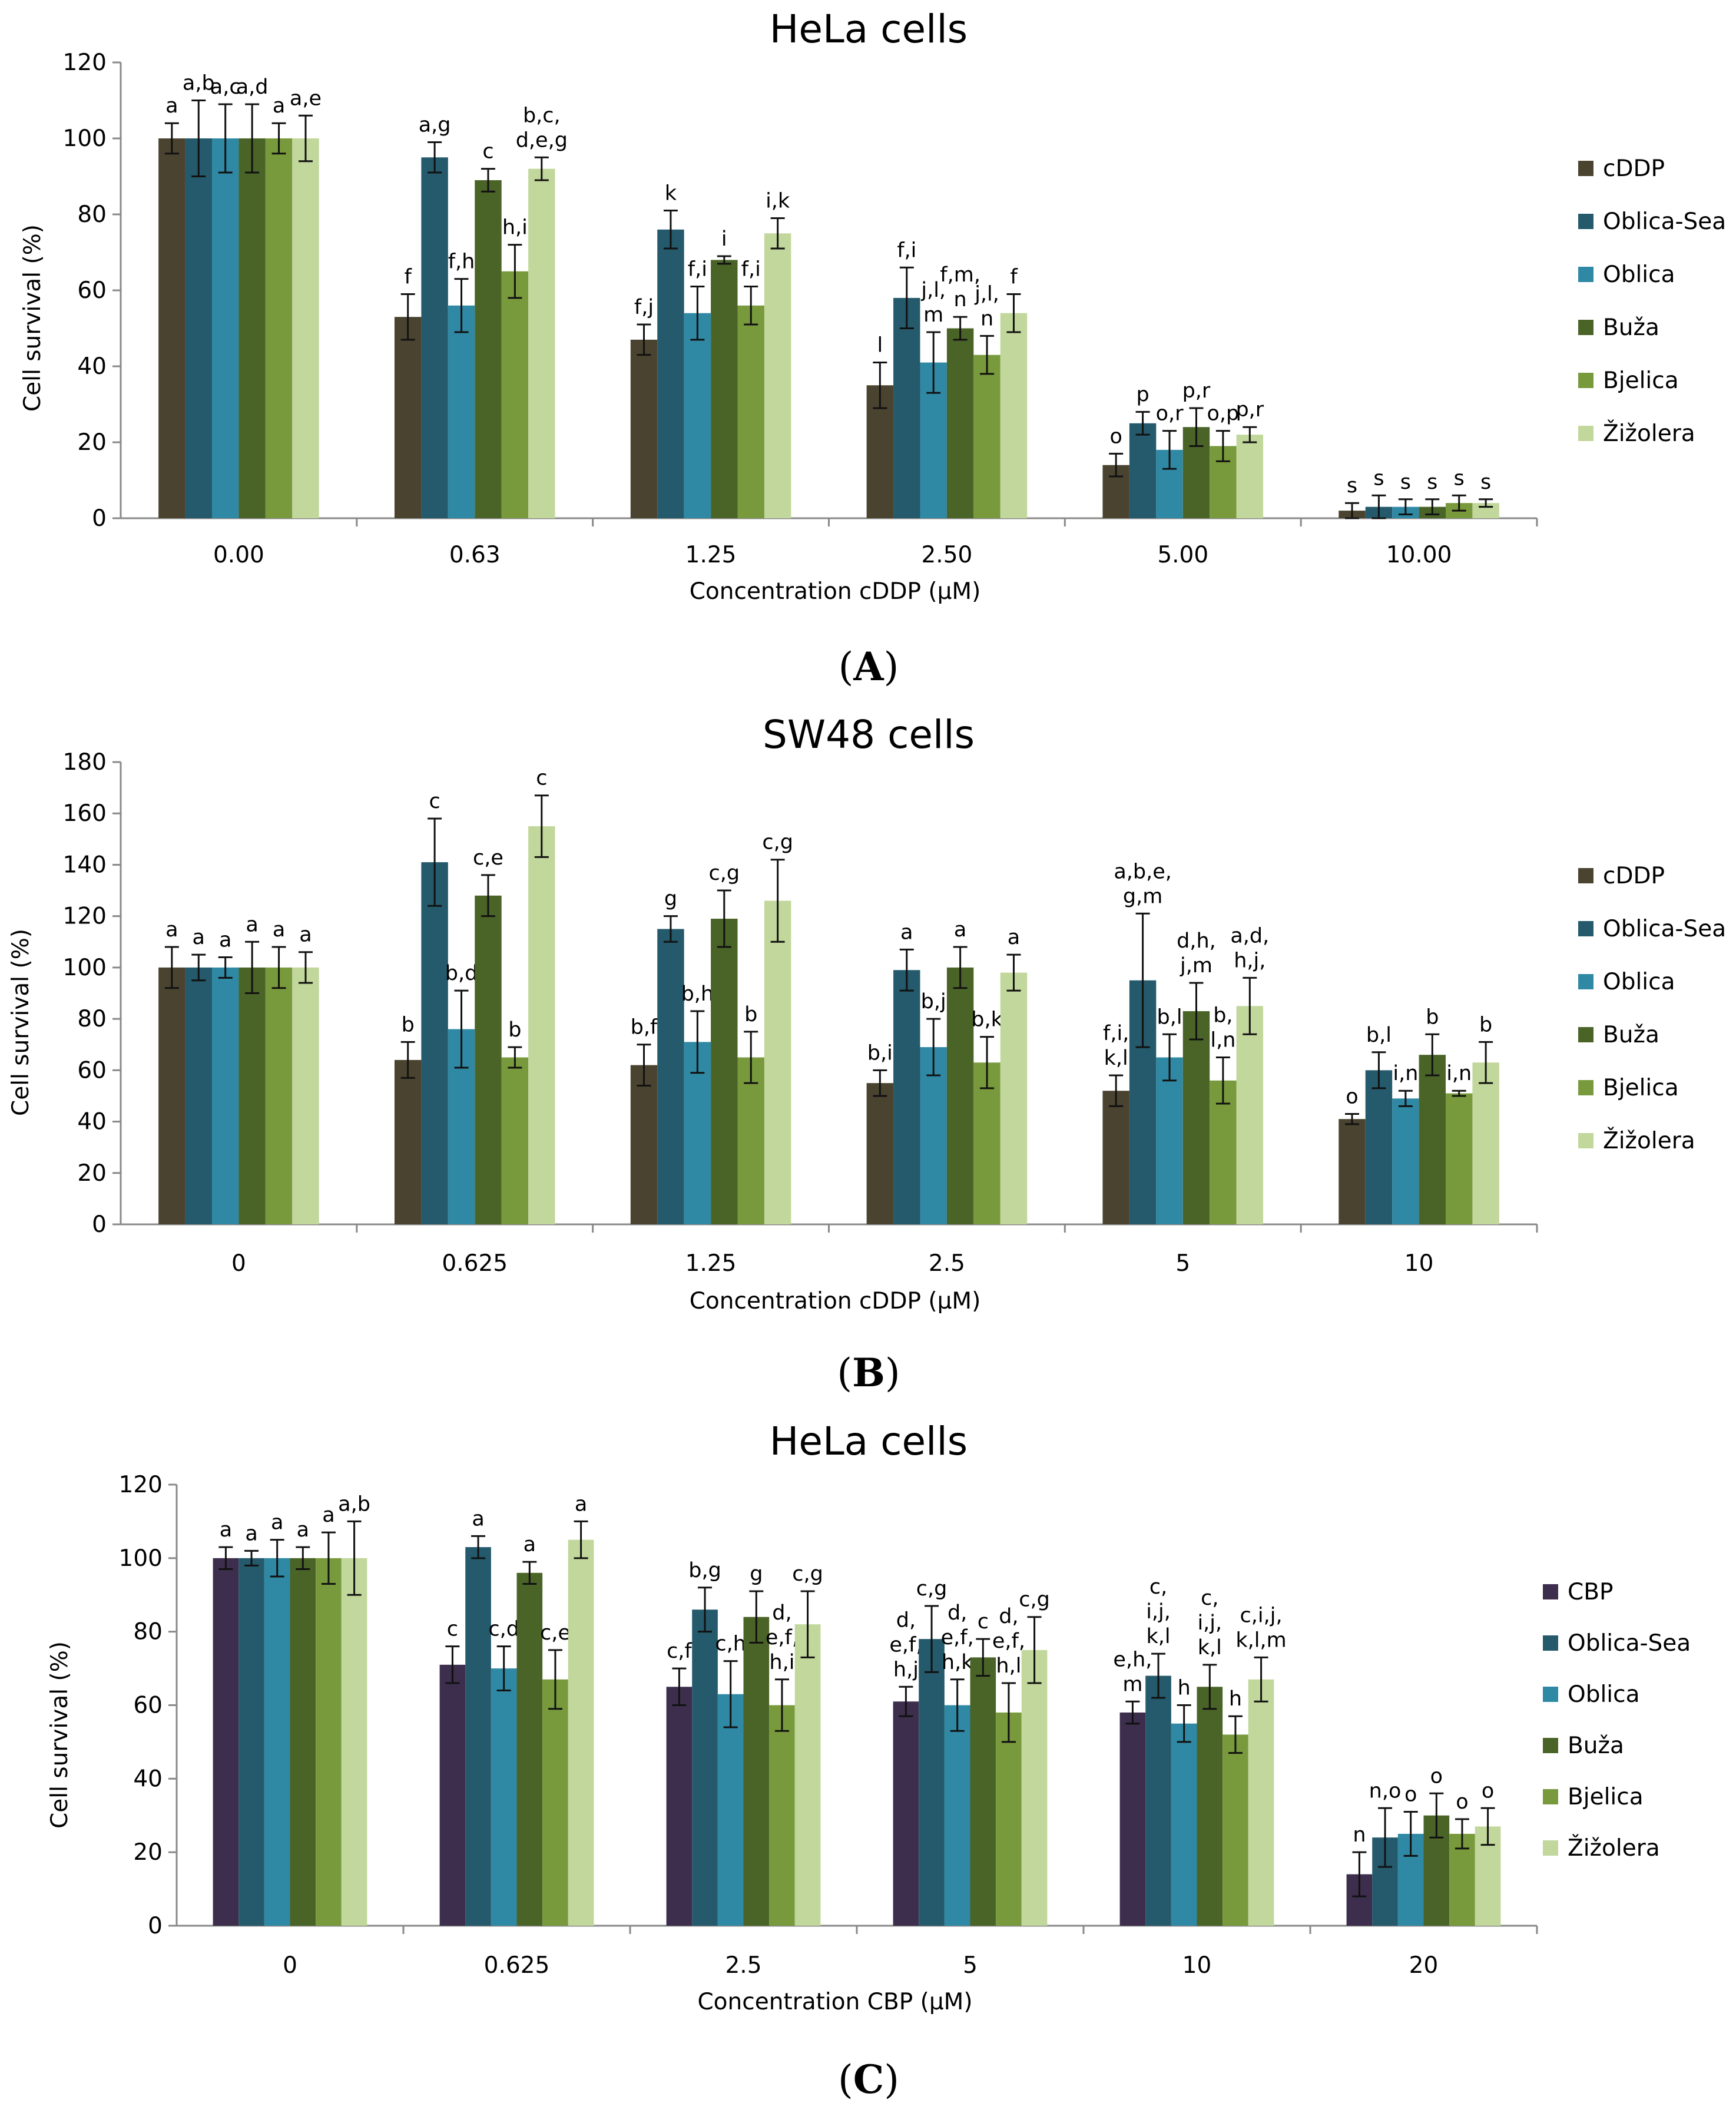 The image size is (1736, 2113). I want to click on significance-label-line: f,i, so click(751, 269).